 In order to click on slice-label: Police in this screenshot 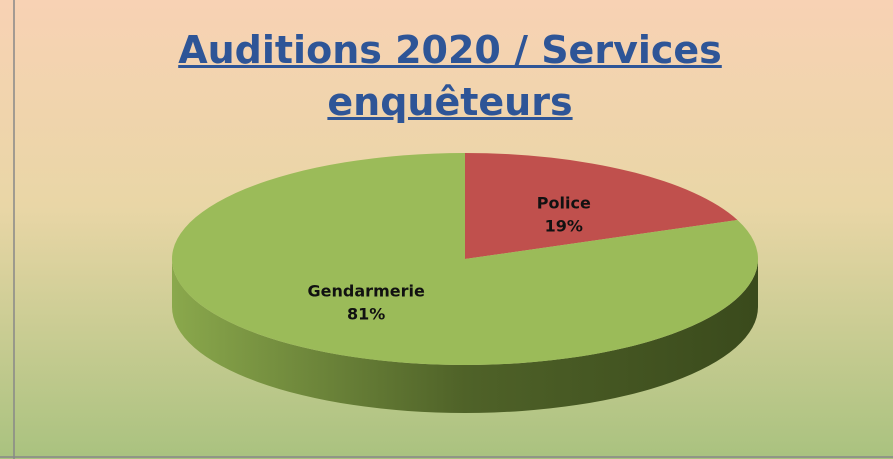, I will do `click(564, 203)`.